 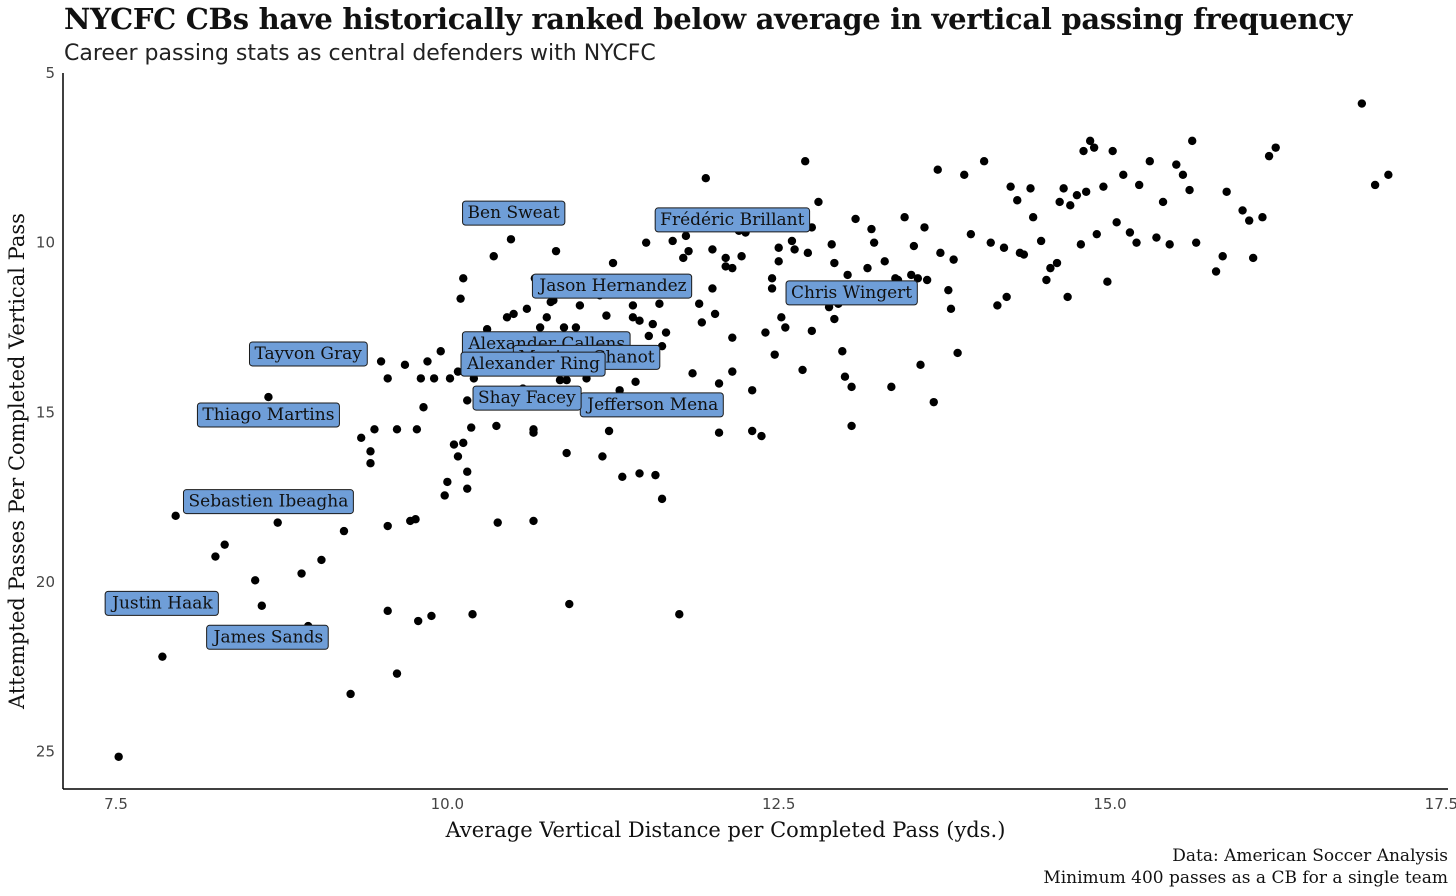 What do you see at coordinates (1310, 856) in the screenshot?
I see `data-source-caption: Data: American Soccer Analysis` at bounding box center [1310, 856].